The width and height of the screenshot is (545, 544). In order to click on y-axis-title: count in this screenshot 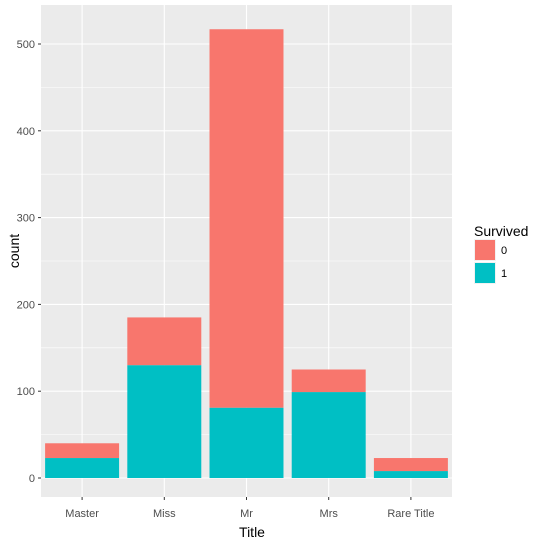, I will do `click(14, 251)`.